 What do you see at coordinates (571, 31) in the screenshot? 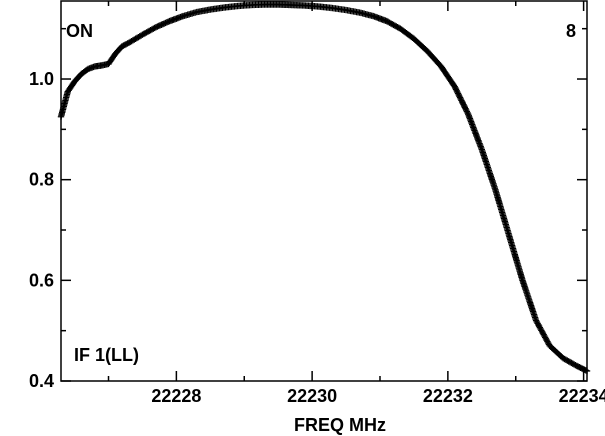
I see `corner-label-top-right: 8` at bounding box center [571, 31].